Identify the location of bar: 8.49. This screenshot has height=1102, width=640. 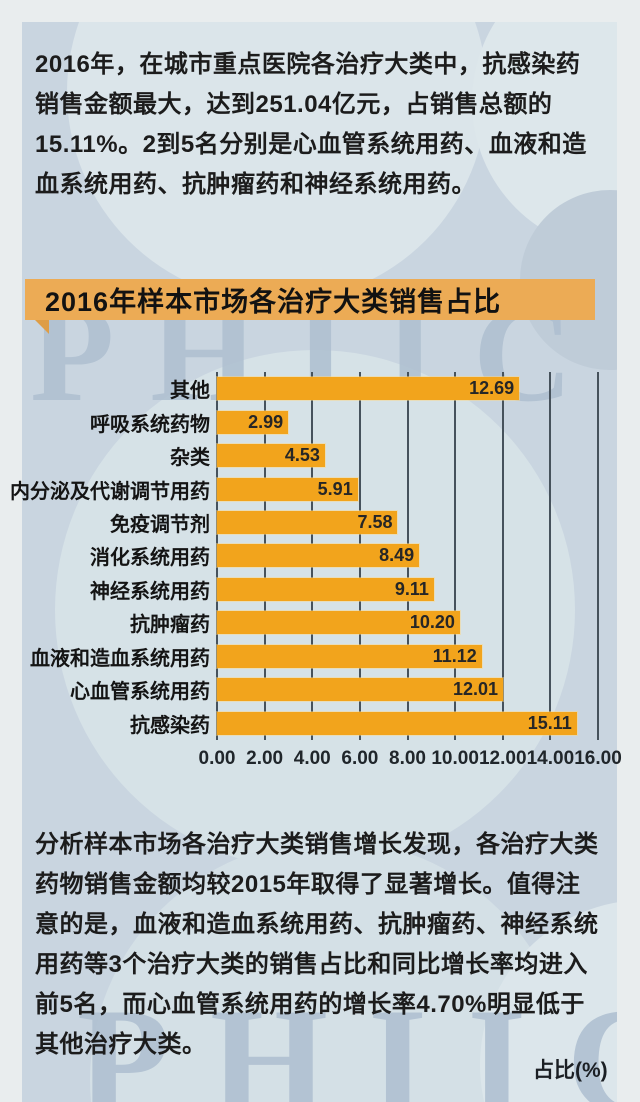
(318, 556).